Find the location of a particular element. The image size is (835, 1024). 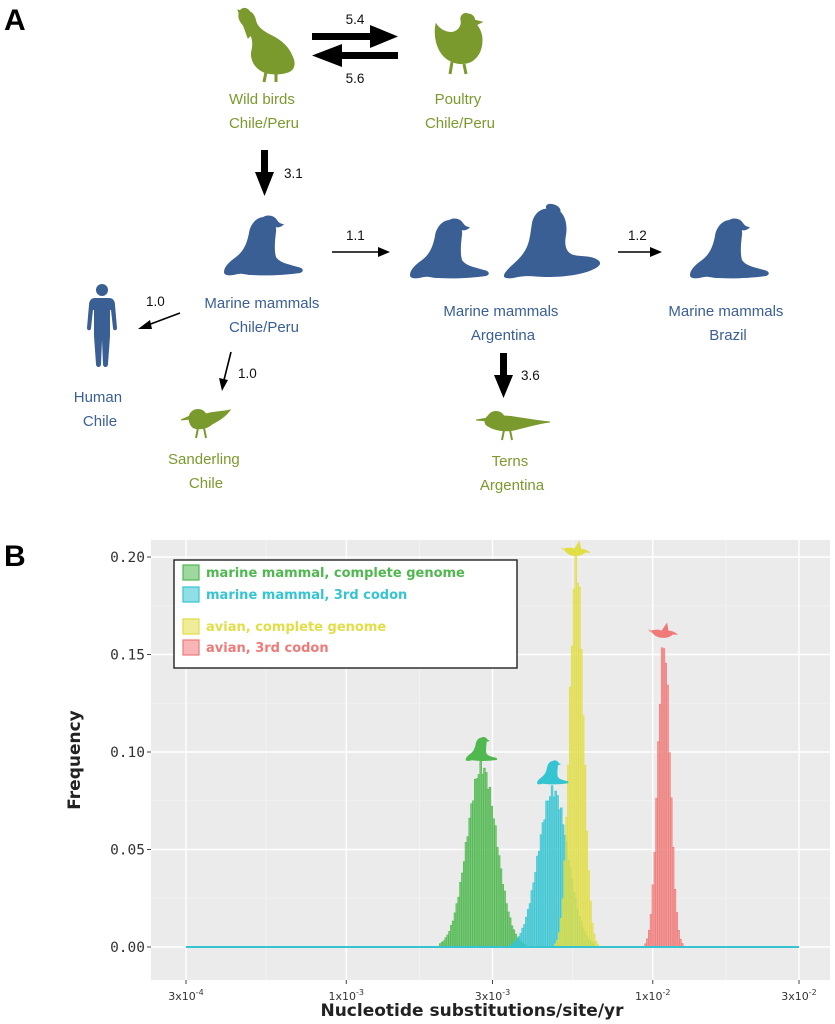

arrow-chile-to-argentina is located at coordinates (361, 252).